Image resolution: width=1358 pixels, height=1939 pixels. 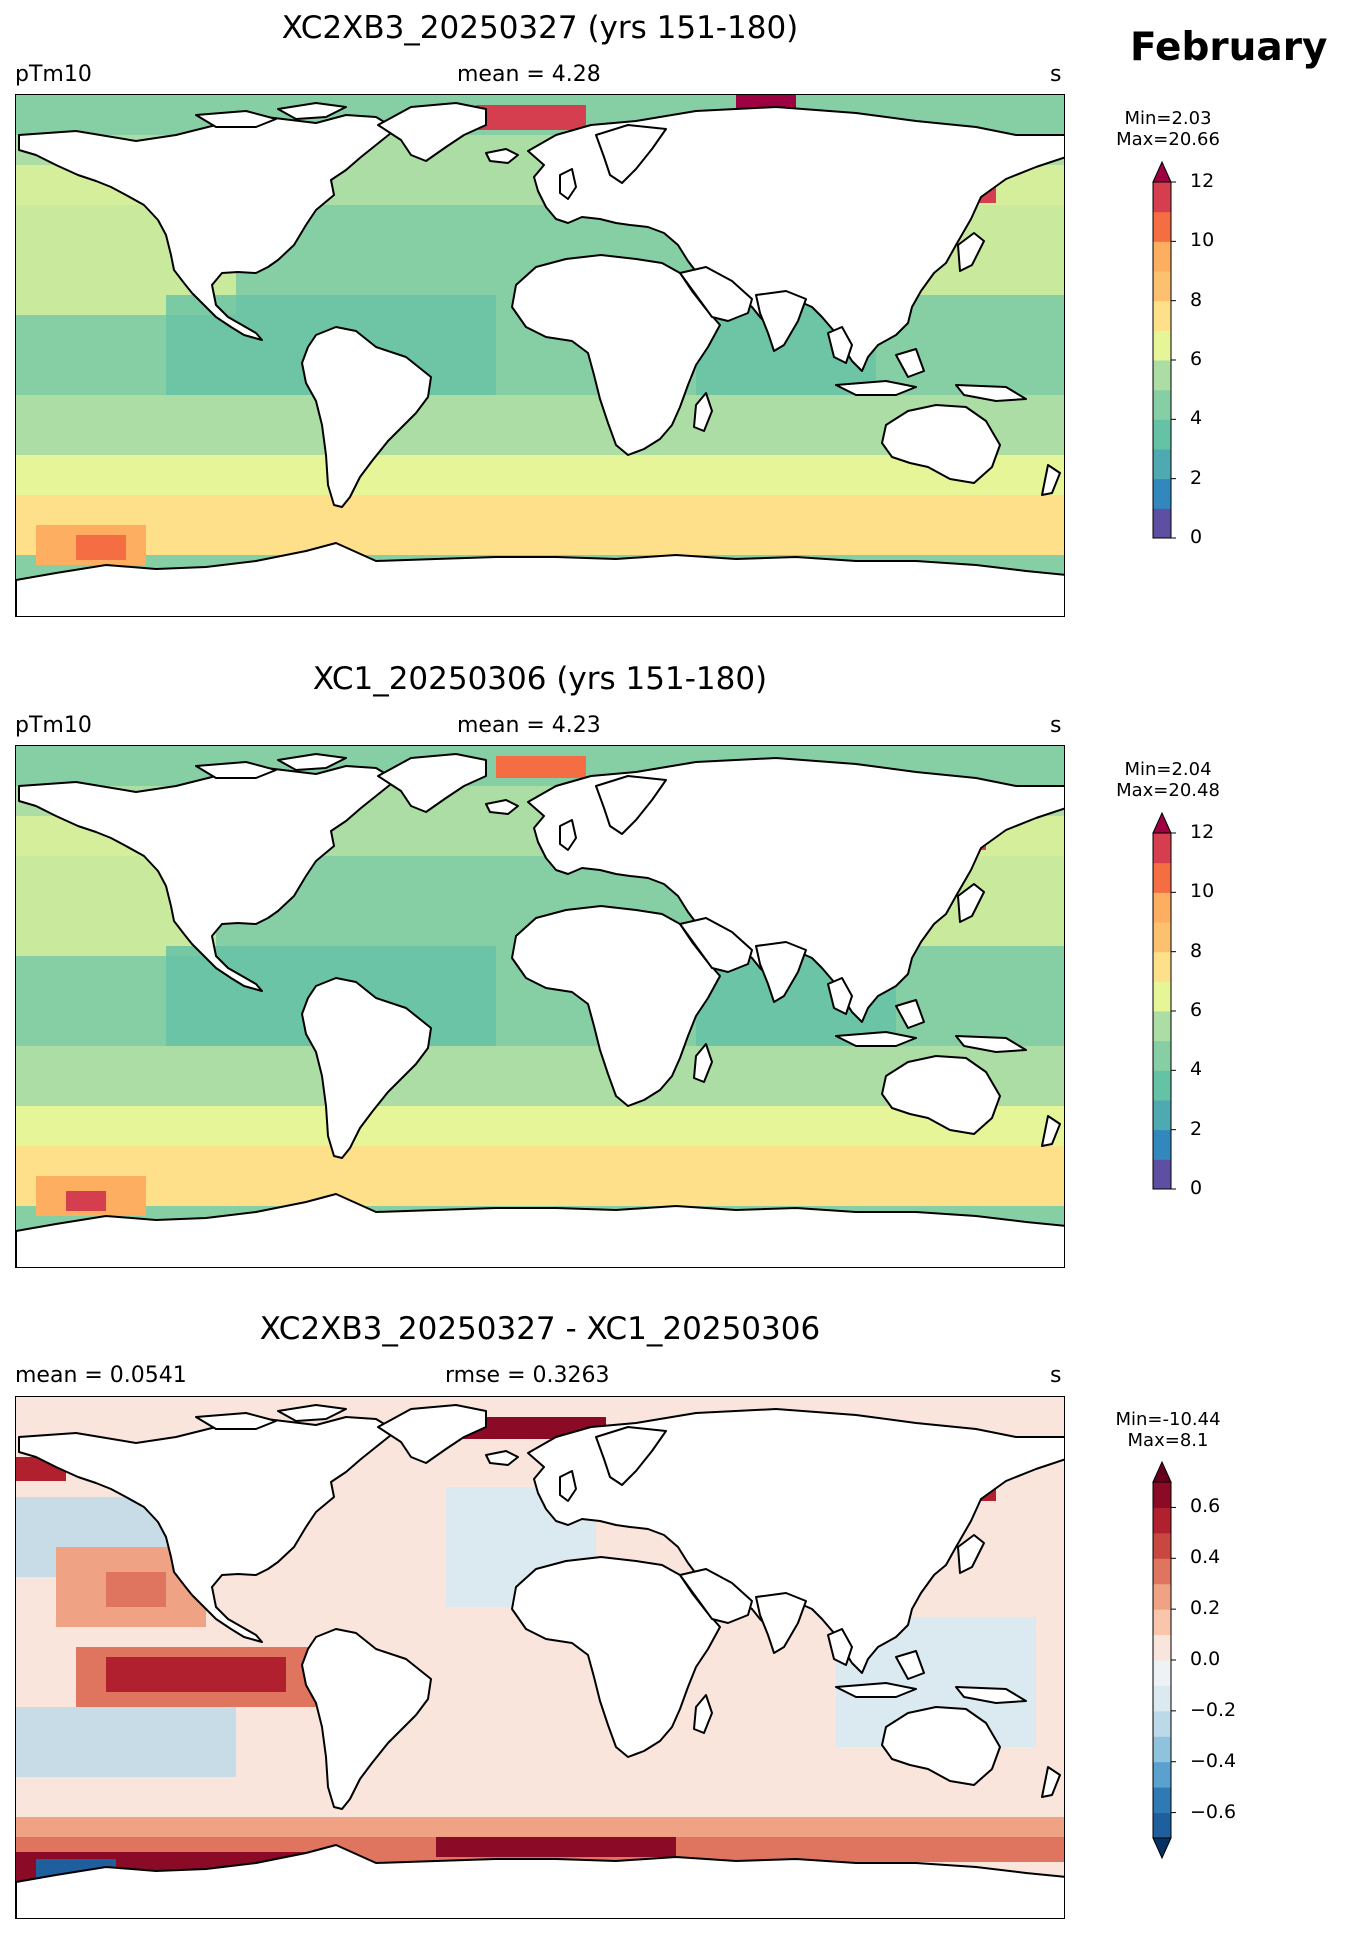 What do you see at coordinates (529, 74) in the screenshot?
I see `mean-label: mean = 4.28` at bounding box center [529, 74].